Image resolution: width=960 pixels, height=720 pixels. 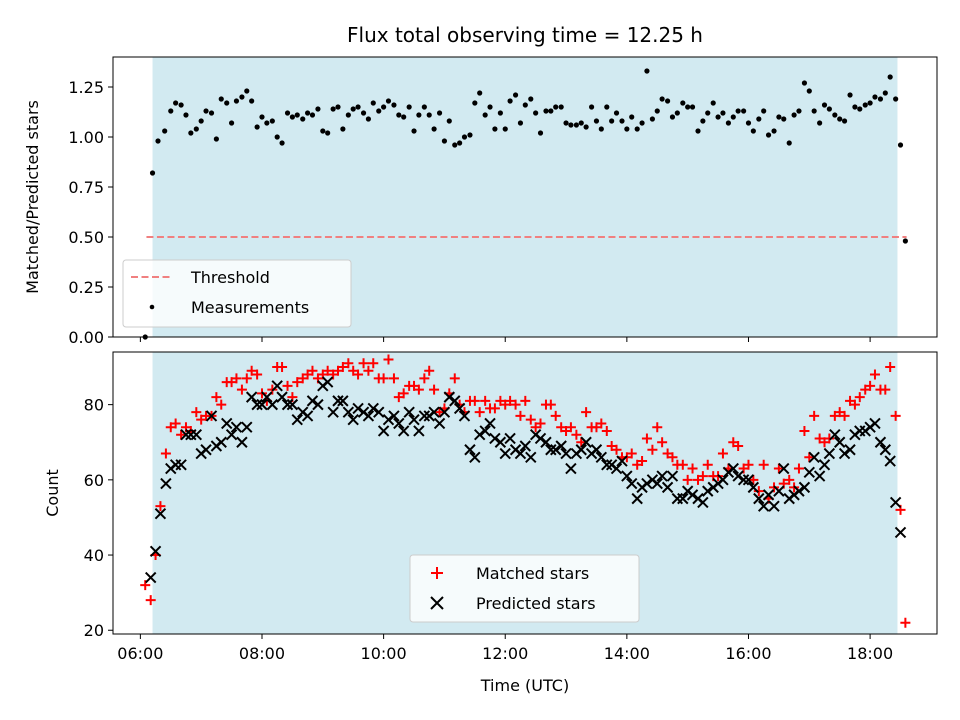 I want to click on y-tick-label: 0.00, so click(x=86, y=337).